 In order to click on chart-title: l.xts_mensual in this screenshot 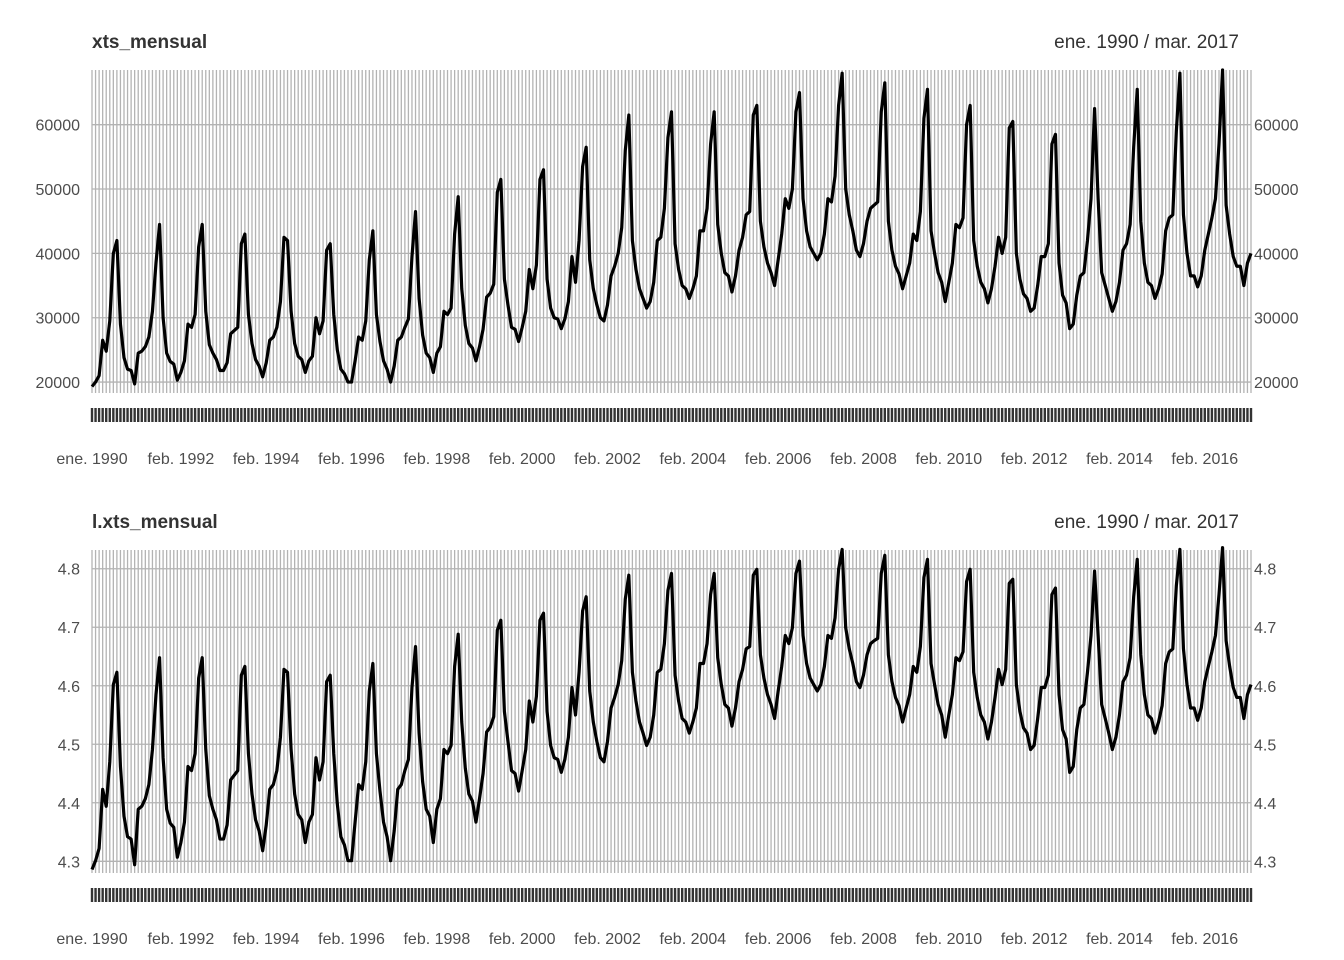, I will do `click(155, 522)`.